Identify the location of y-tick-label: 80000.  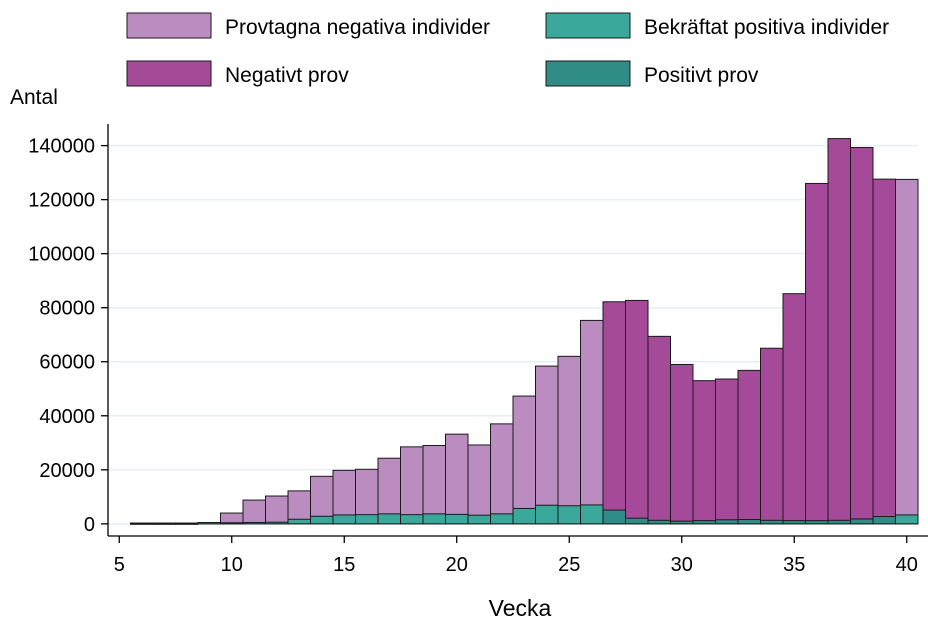
(67, 309).